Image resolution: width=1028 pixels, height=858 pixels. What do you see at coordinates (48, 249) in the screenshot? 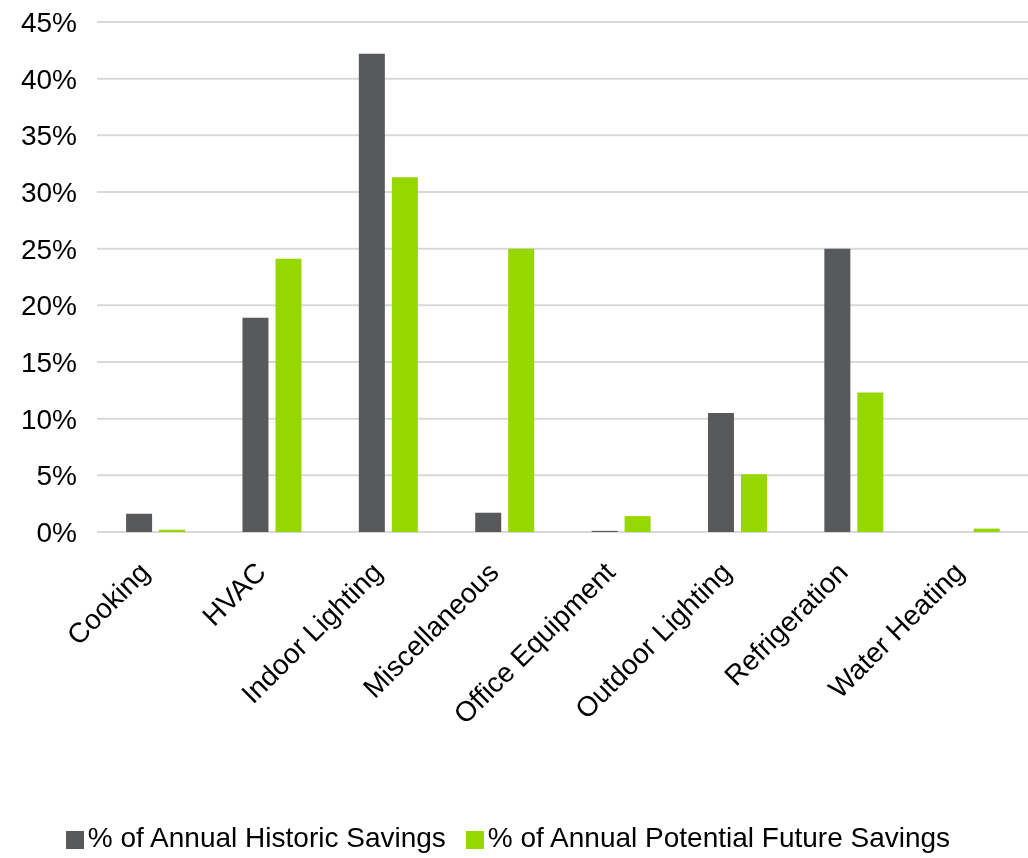
I see `y-tick-label: 25%` at bounding box center [48, 249].